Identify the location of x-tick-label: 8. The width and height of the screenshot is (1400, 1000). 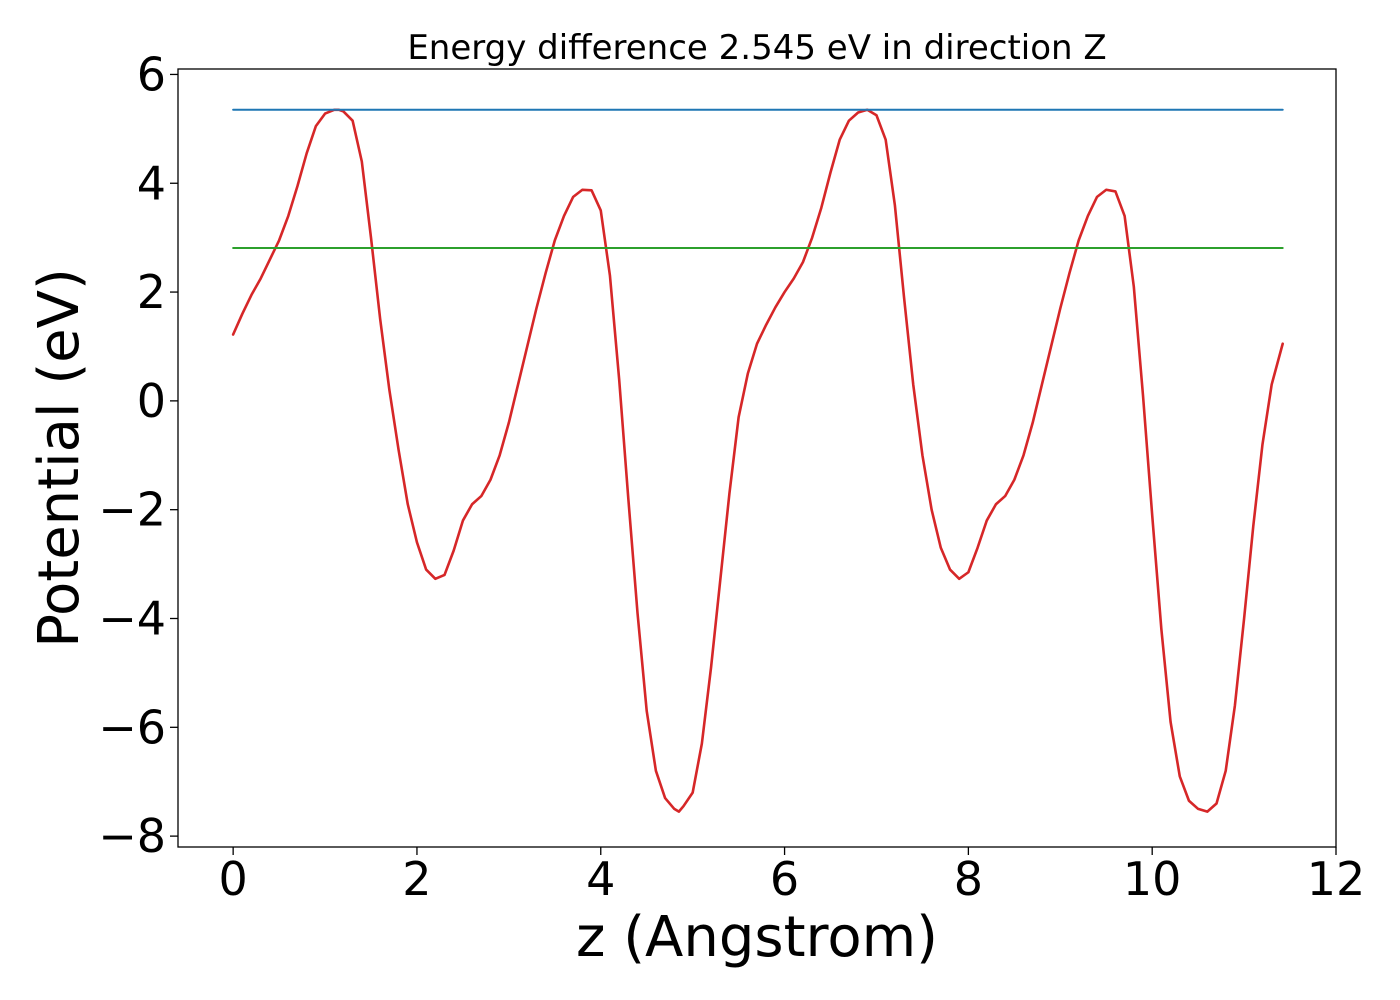
(968, 879).